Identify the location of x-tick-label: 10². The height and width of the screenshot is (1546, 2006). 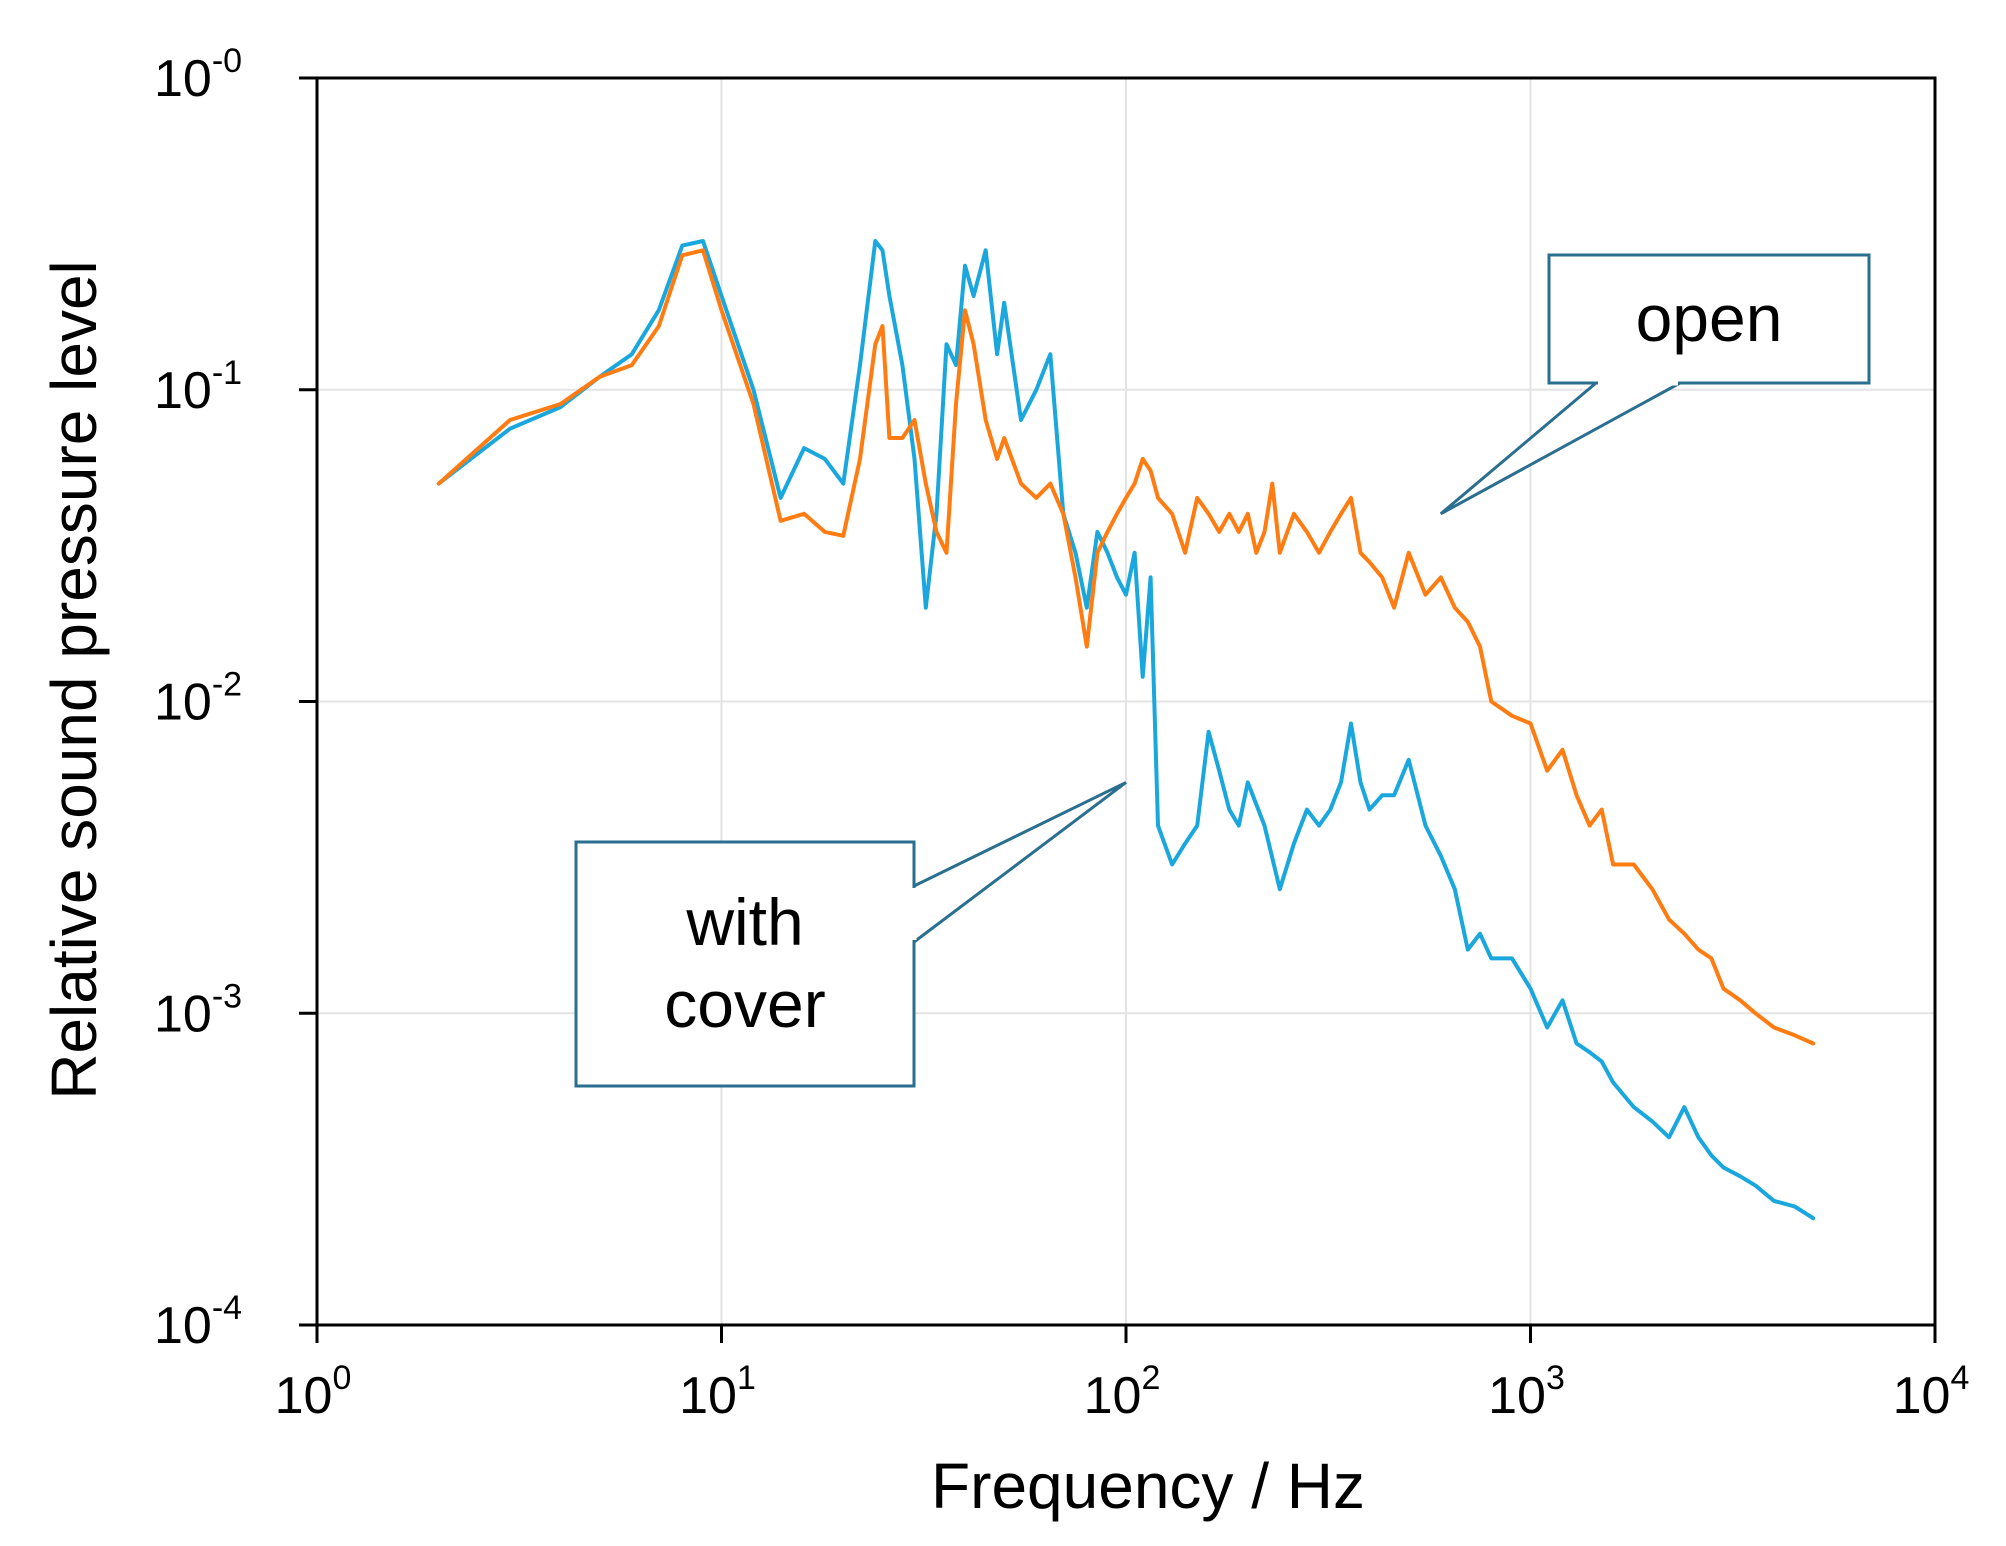
(1122, 1392).